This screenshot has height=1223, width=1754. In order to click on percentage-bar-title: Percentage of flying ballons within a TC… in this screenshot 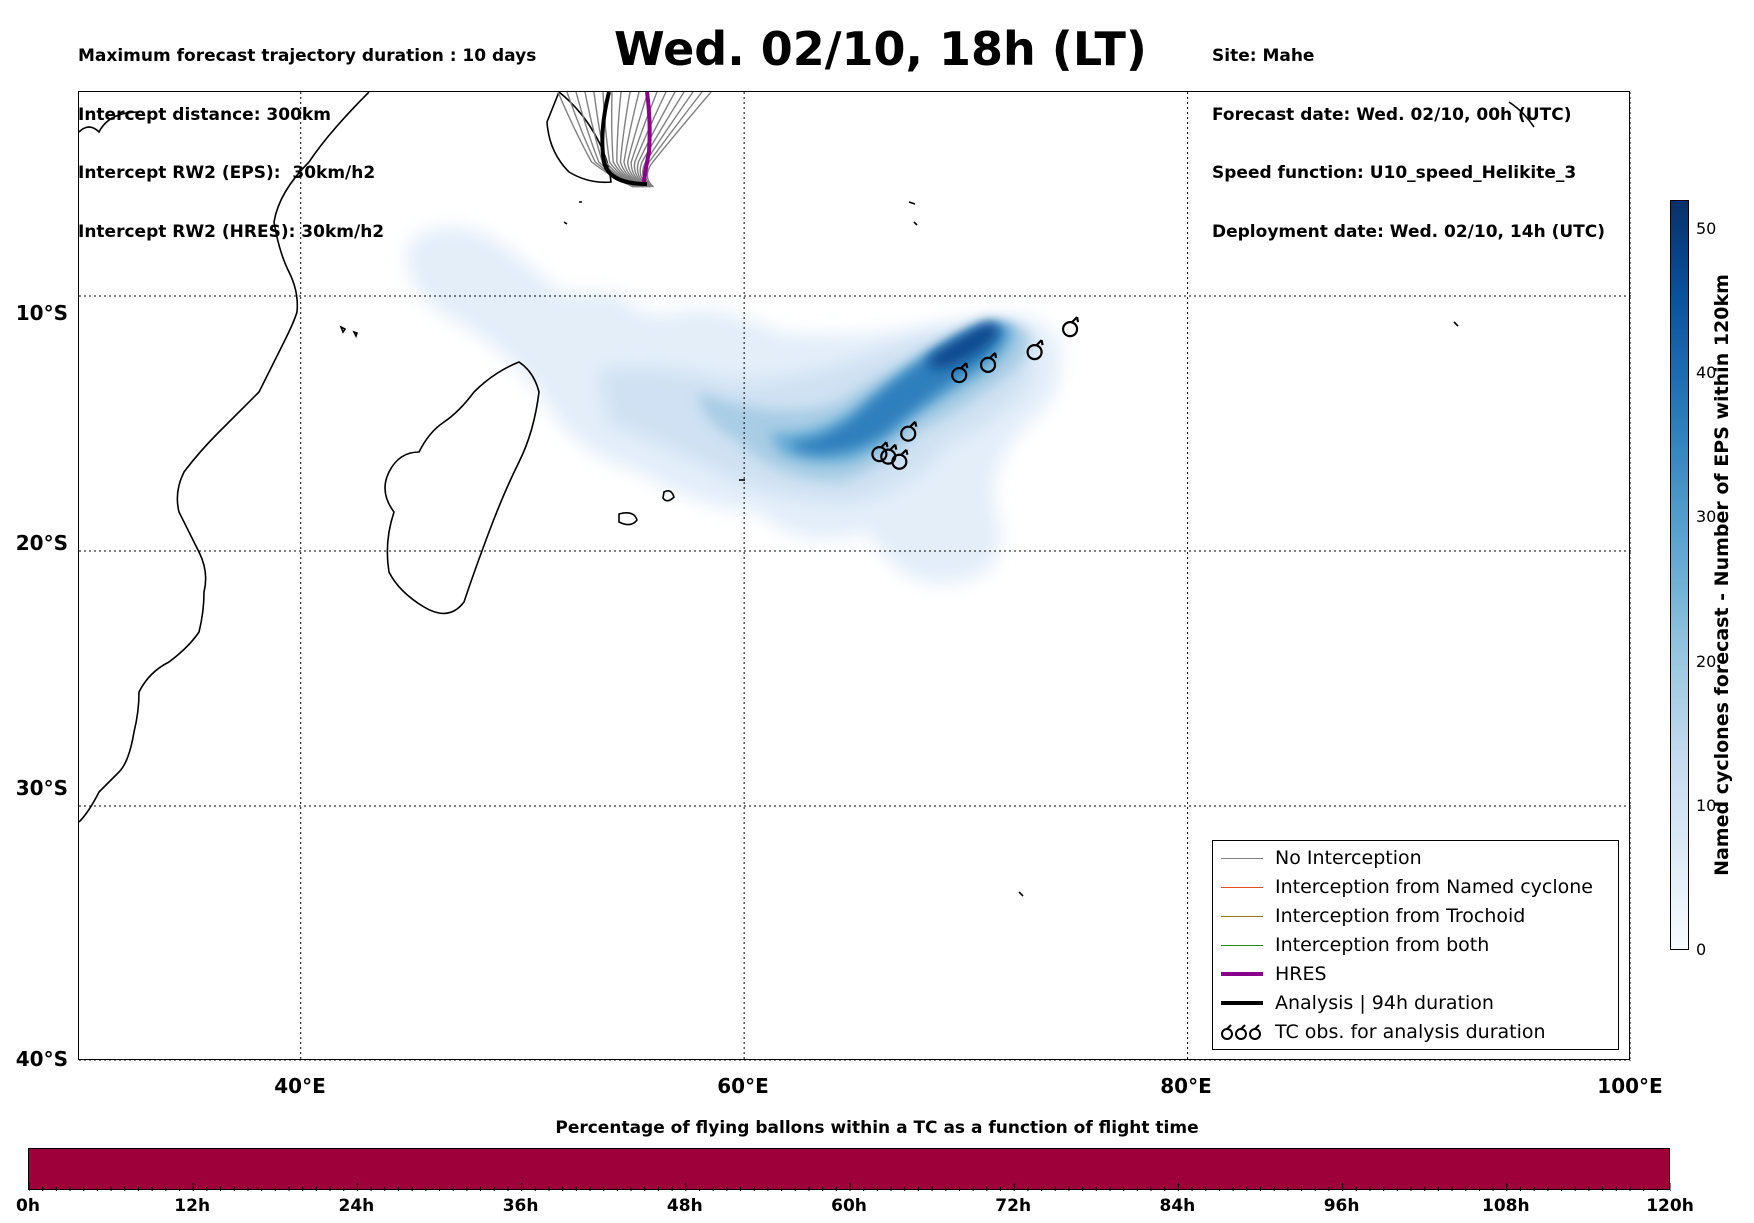, I will do `click(877, 1128)`.